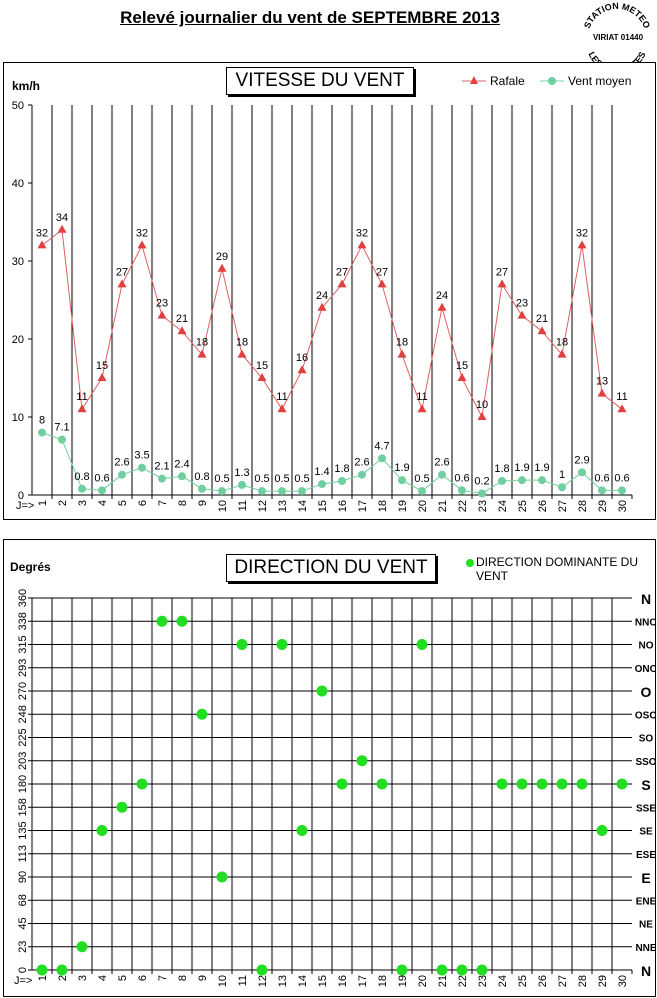 The image size is (657, 998). Describe the element at coordinates (162, 304) in the screenshot. I see `rafale-data-label: 23` at that location.